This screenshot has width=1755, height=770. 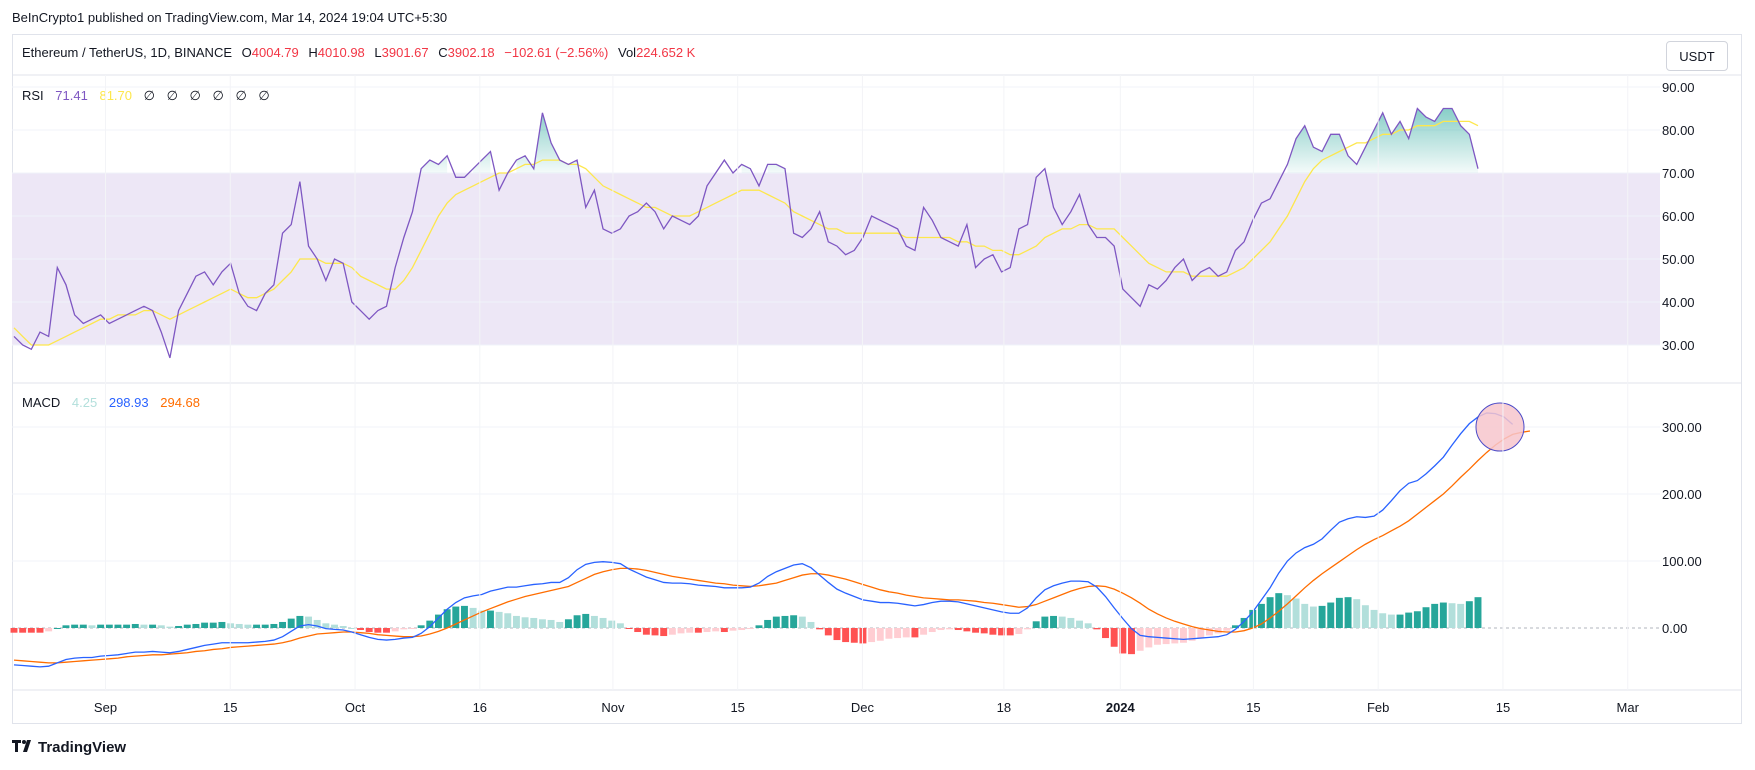 What do you see at coordinates (405, 52) in the screenshot?
I see `low-value: 3901.67` at bounding box center [405, 52].